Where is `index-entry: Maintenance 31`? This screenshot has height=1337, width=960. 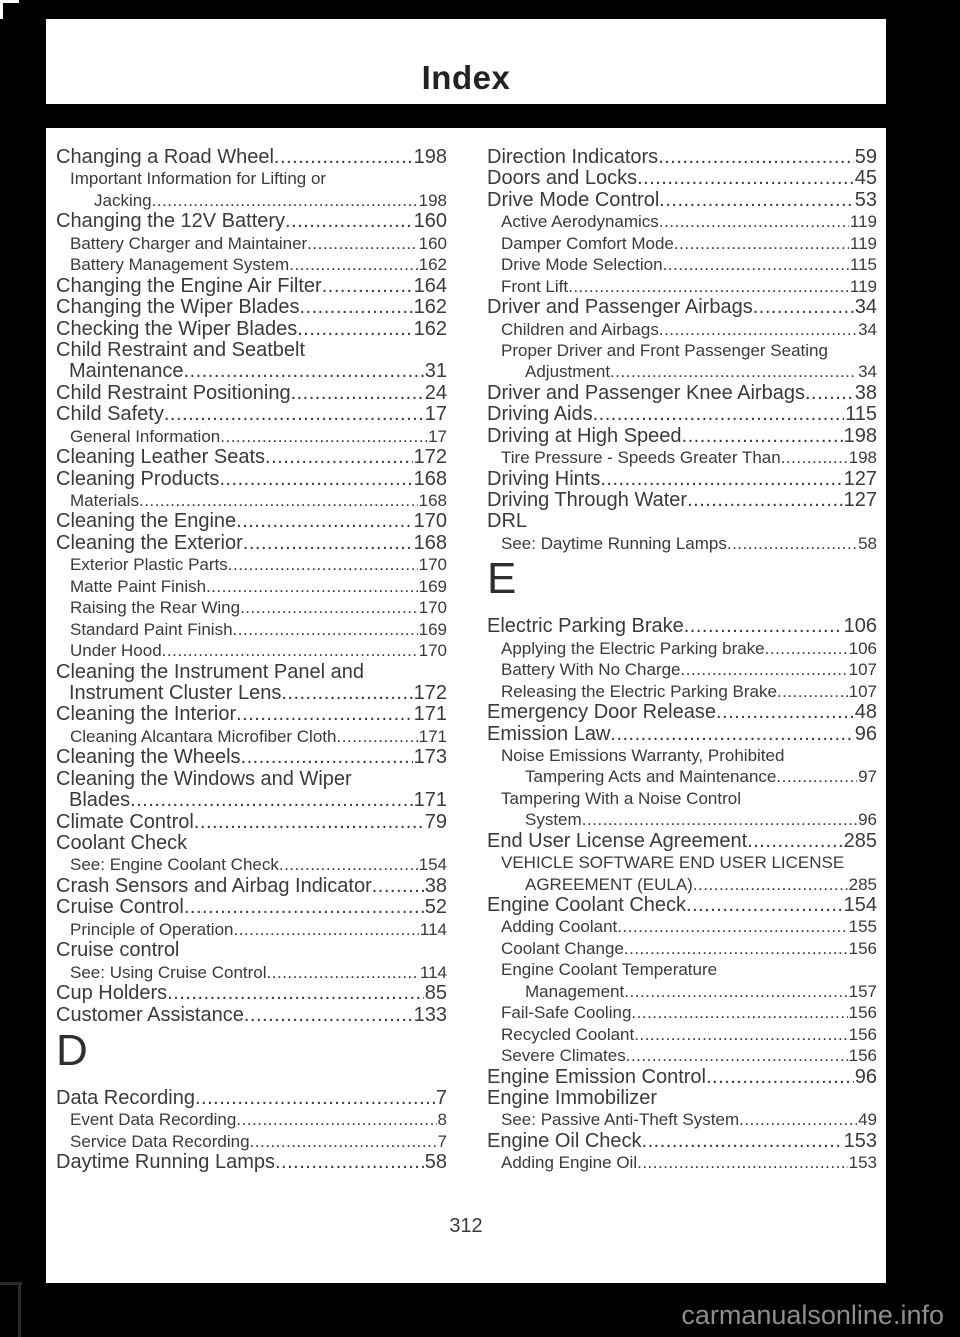
index-entry: Maintenance 31 is located at coordinates (251, 371).